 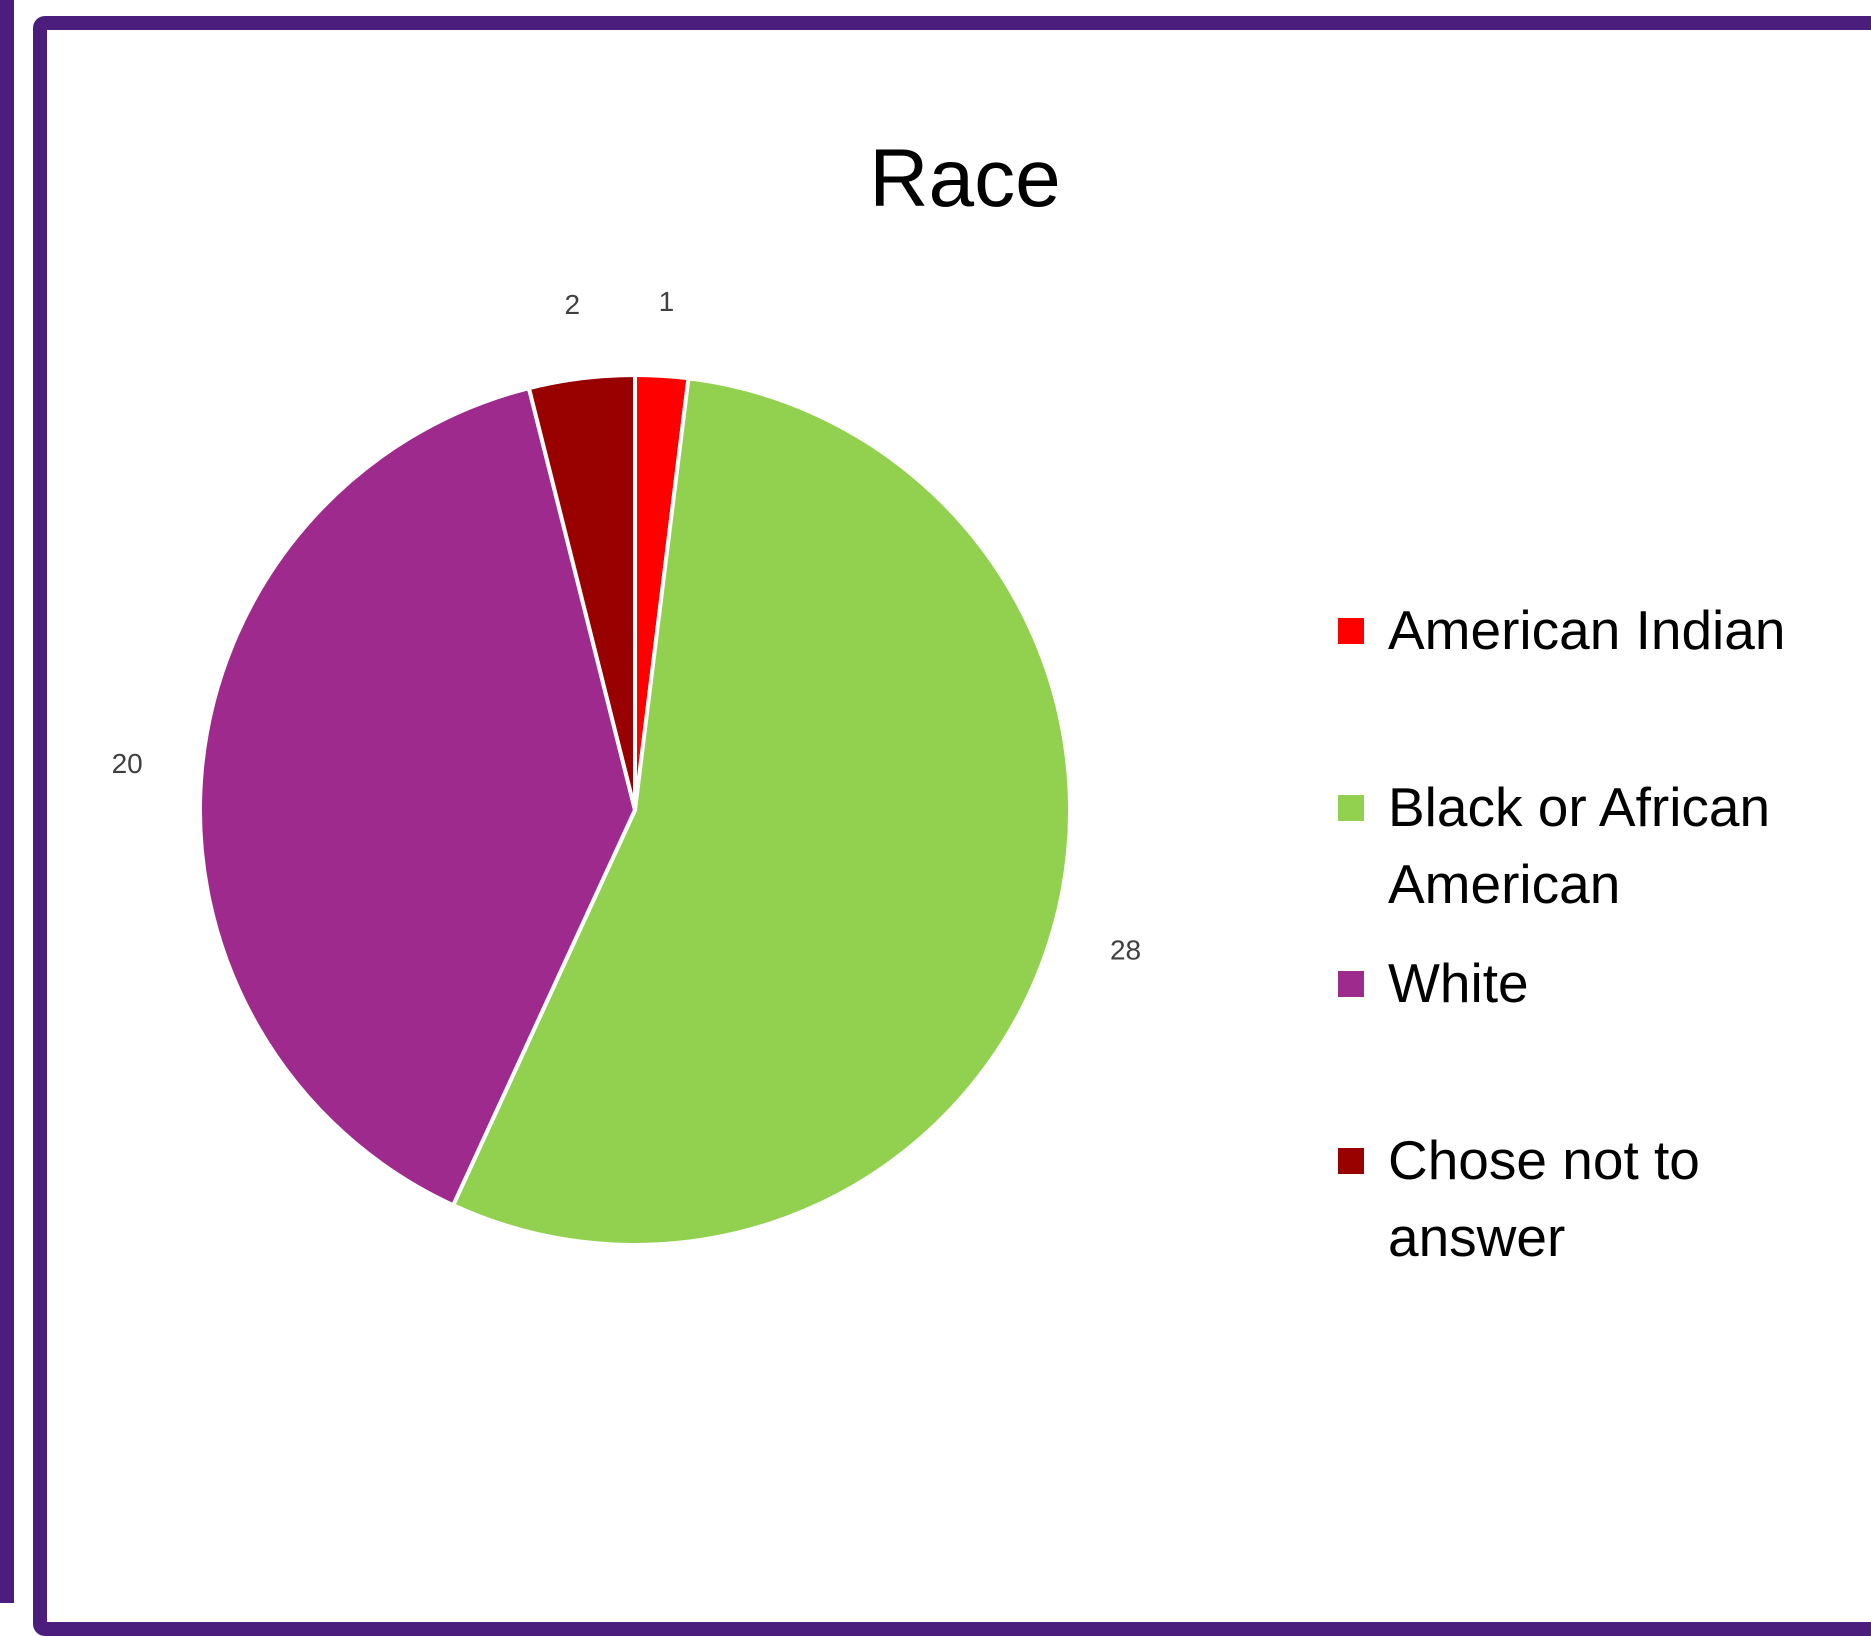 I want to click on data-label: 28, so click(x=1125, y=950).